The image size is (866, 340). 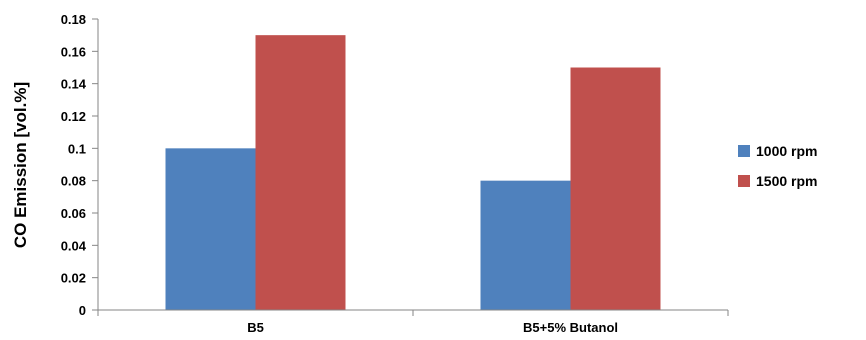 I want to click on x-tick-label: B5, so click(x=255, y=327).